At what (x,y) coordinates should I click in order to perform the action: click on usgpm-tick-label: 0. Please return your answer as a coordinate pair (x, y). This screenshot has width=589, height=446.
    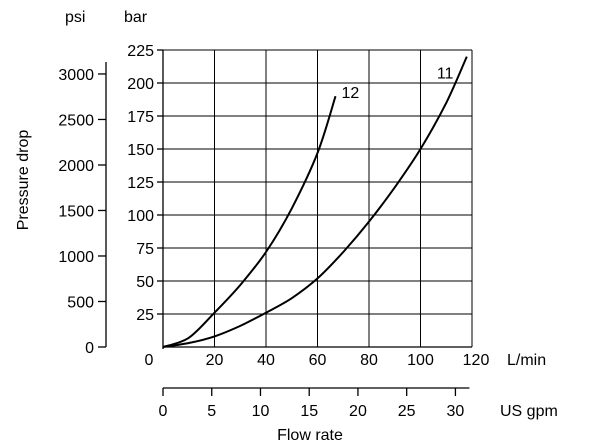
    Looking at the image, I should click on (163, 411).